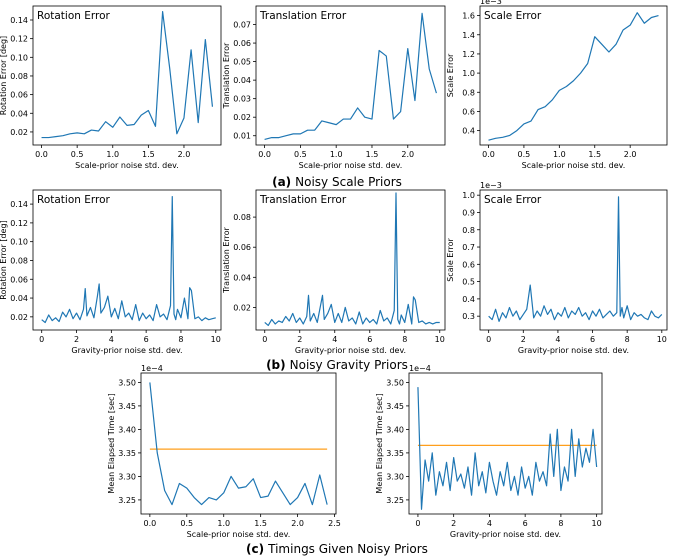 This screenshot has height=560, width=675. What do you see at coordinates (468, 247) in the screenshot?
I see `y-tick-label: 0.7` at bounding box center [468, 247].